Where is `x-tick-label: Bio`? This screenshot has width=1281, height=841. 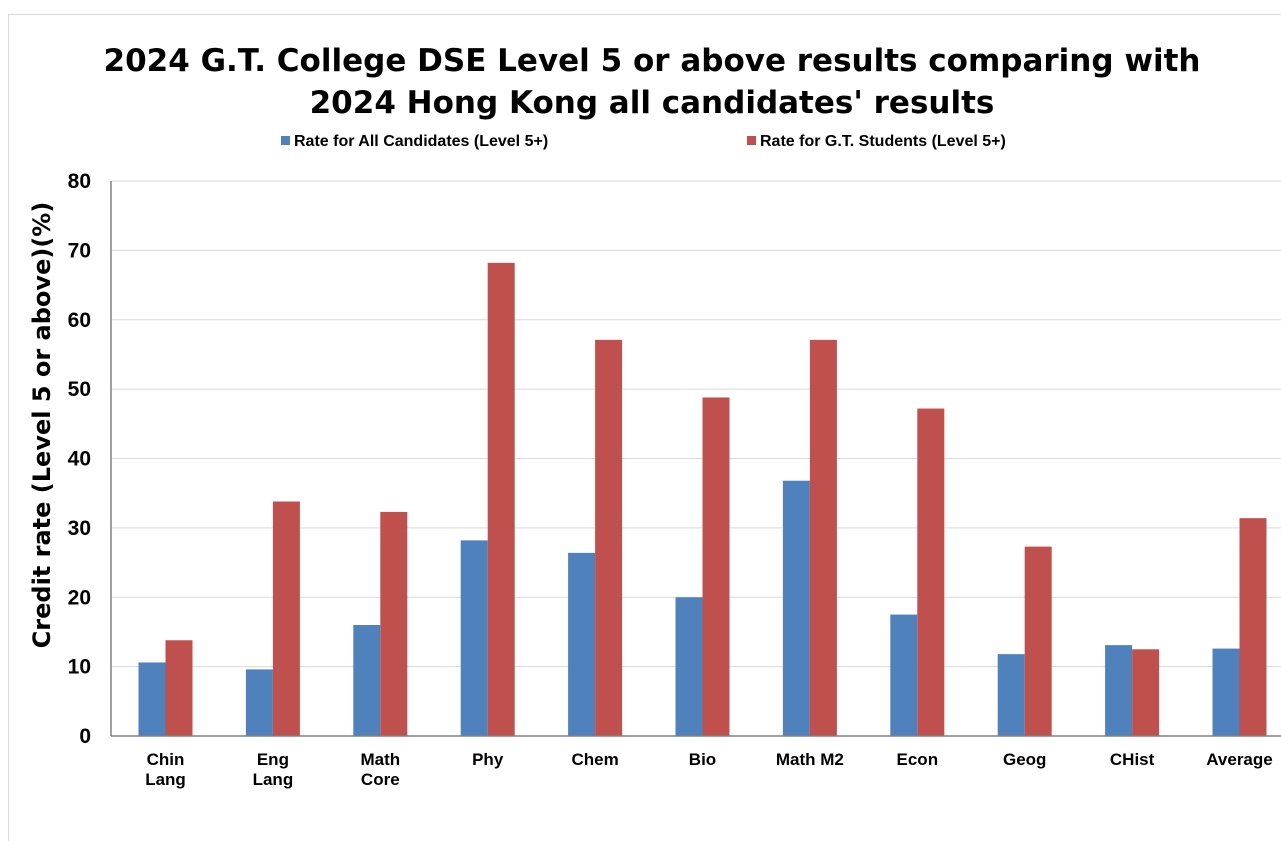 x-tick-label: Bio is located at coordinates (702, 759).